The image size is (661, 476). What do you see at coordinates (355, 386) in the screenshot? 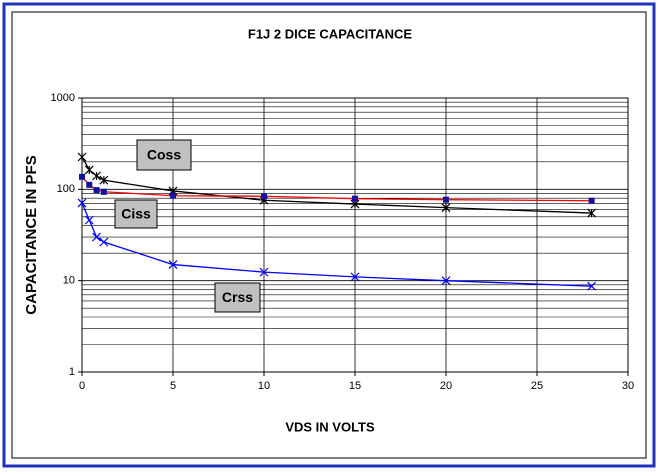
I see `x-tick-label: 15` at bounding box center [355, 386].